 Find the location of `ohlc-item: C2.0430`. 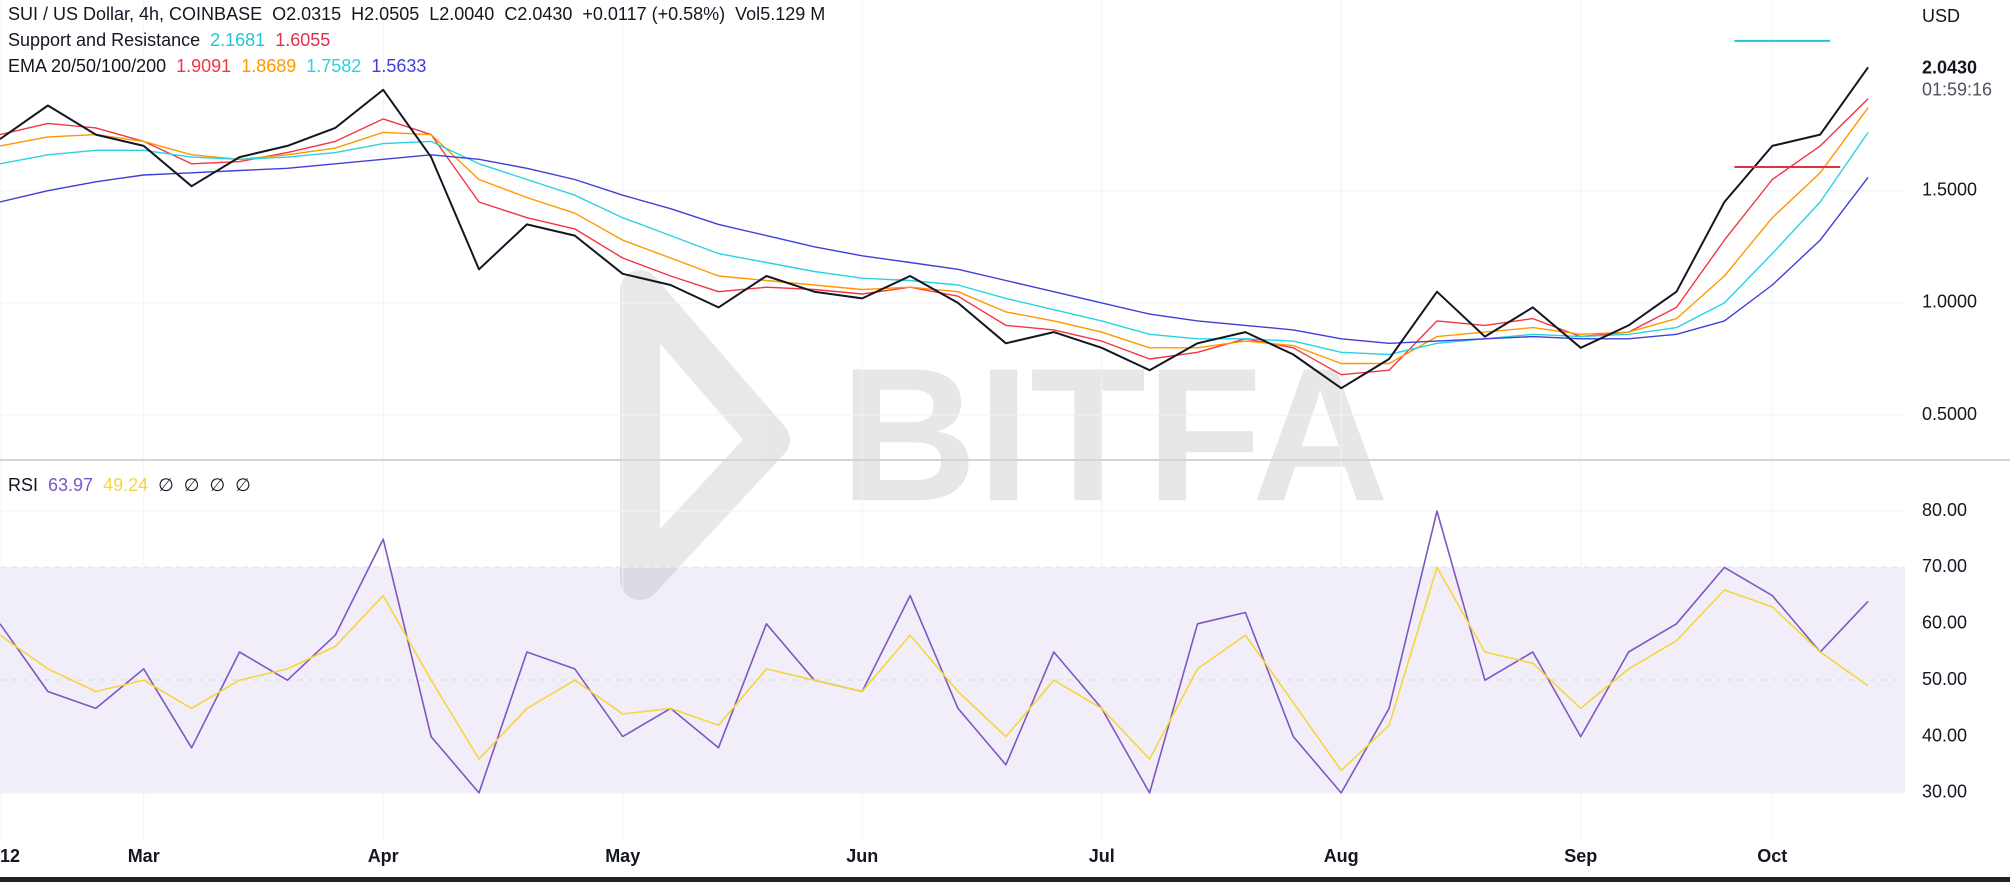

ohlc-item: C2.0430 is located at coordinates (538, 14).